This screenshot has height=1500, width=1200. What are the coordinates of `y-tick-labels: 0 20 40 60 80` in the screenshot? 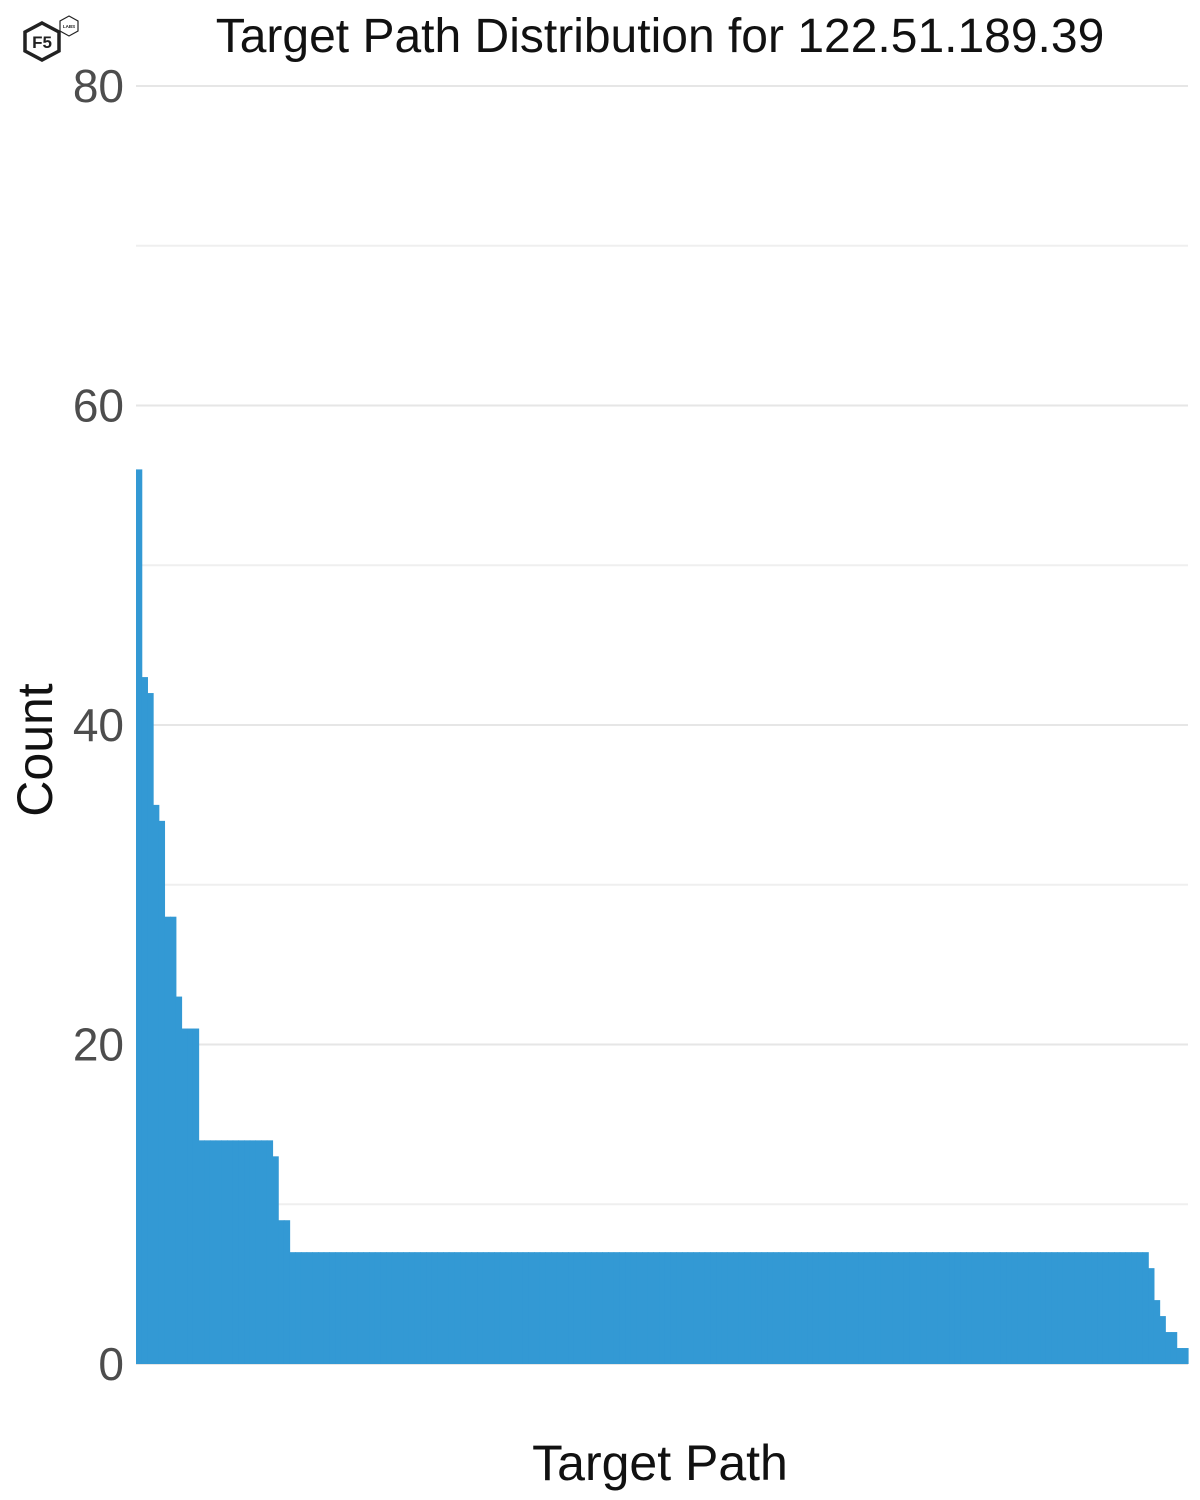 It's located at (98, 725).